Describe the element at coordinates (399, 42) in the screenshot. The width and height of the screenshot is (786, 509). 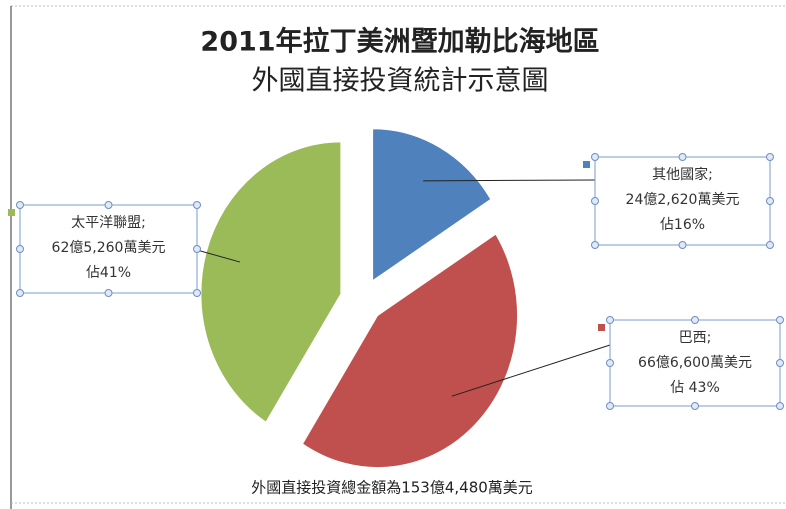
I see `chart-title: 2011年拉丁美洲暨加勒比海地區` at that location.